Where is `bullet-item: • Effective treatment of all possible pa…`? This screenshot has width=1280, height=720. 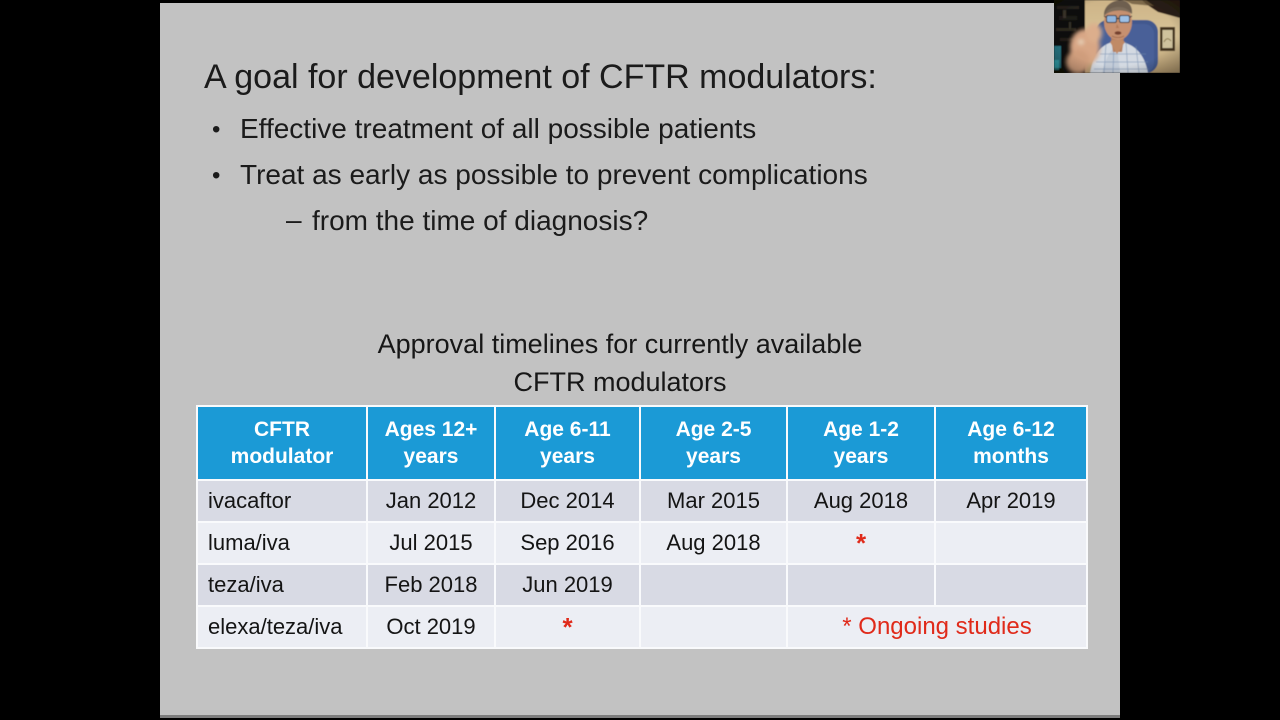
bullet-item: • Effective treatment of all possible pa… is located at coordinates (484, 130).